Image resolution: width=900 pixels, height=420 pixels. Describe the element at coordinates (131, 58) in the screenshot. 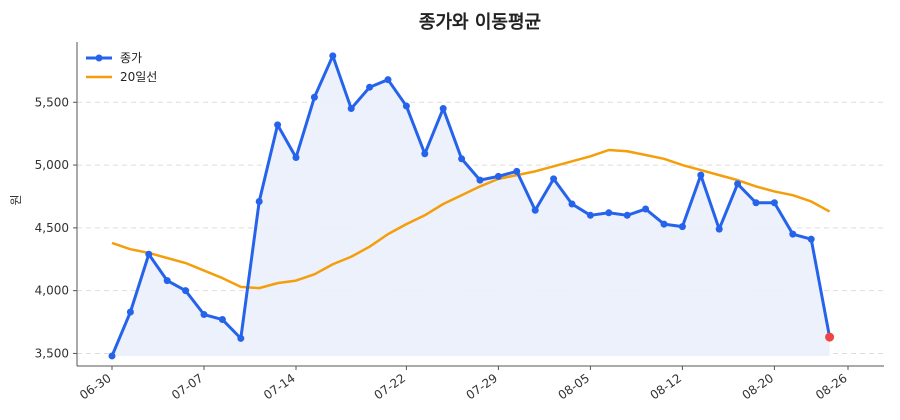

I see `legend-close-label: 종가` at that location.